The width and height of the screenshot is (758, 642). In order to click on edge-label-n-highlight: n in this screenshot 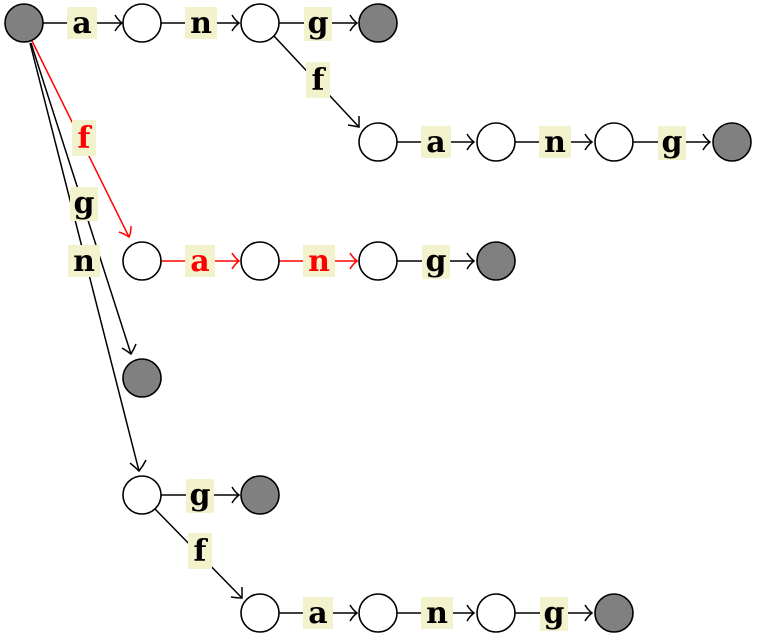, I will do `click(319, 261)`.